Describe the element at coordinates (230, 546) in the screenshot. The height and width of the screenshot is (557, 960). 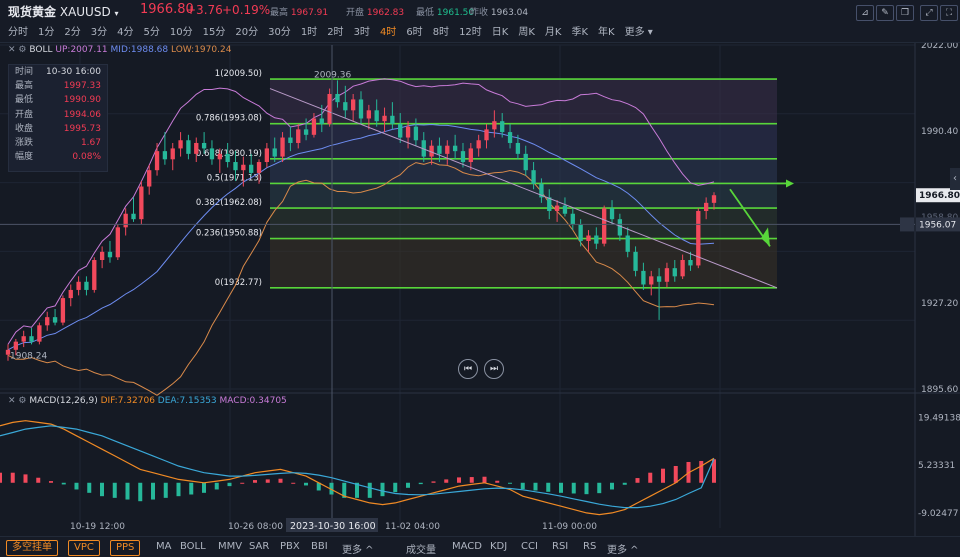
I see `indicator-tab-2: MMV` at that location.